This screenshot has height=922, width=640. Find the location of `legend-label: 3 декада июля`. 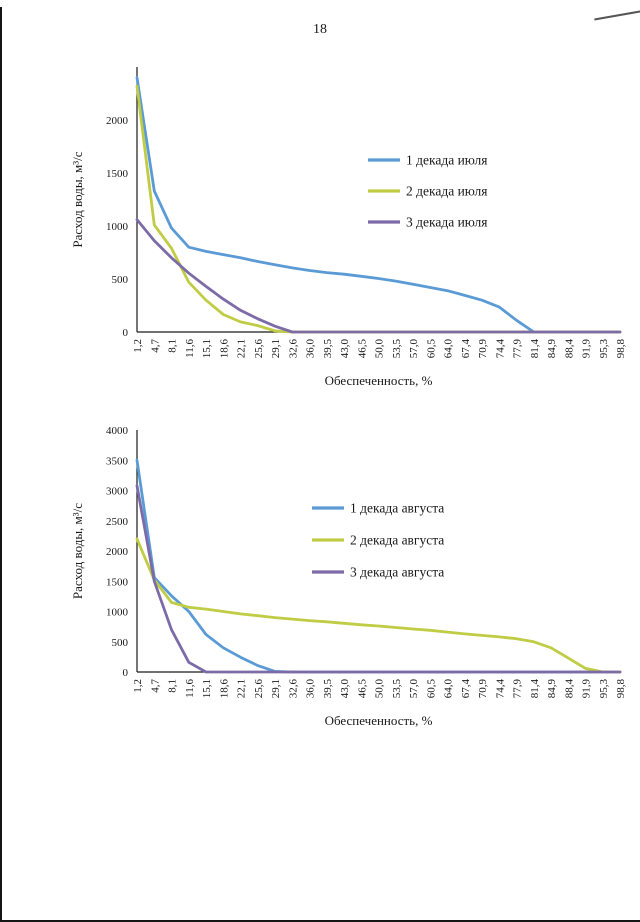

legend-label: 3 декада июля is located at coordinates (447, 222).